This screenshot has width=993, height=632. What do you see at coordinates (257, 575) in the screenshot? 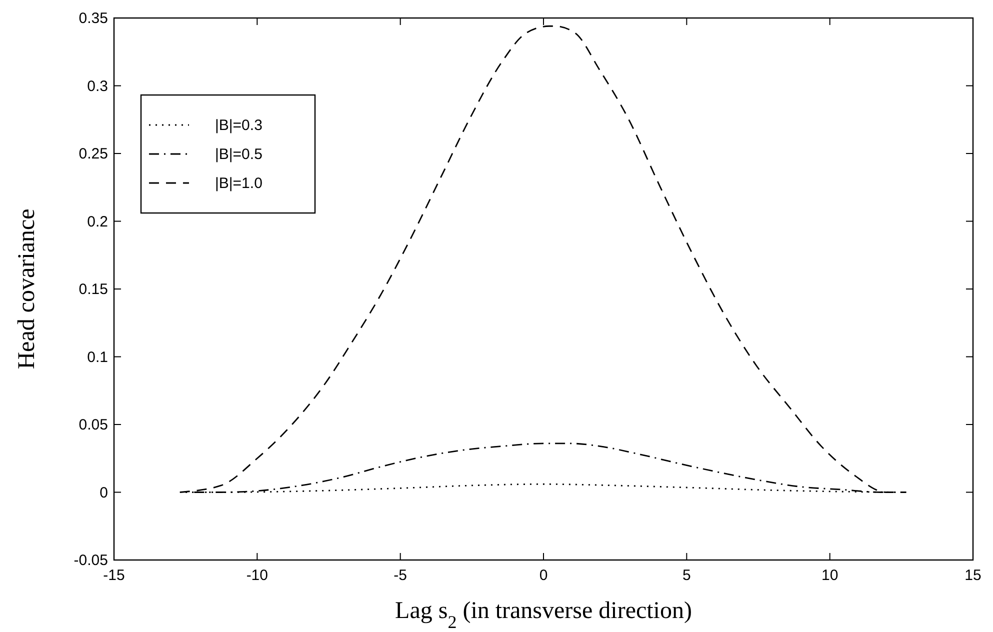
I see `x-tick-label: -10` at bounding box center [257, 575].